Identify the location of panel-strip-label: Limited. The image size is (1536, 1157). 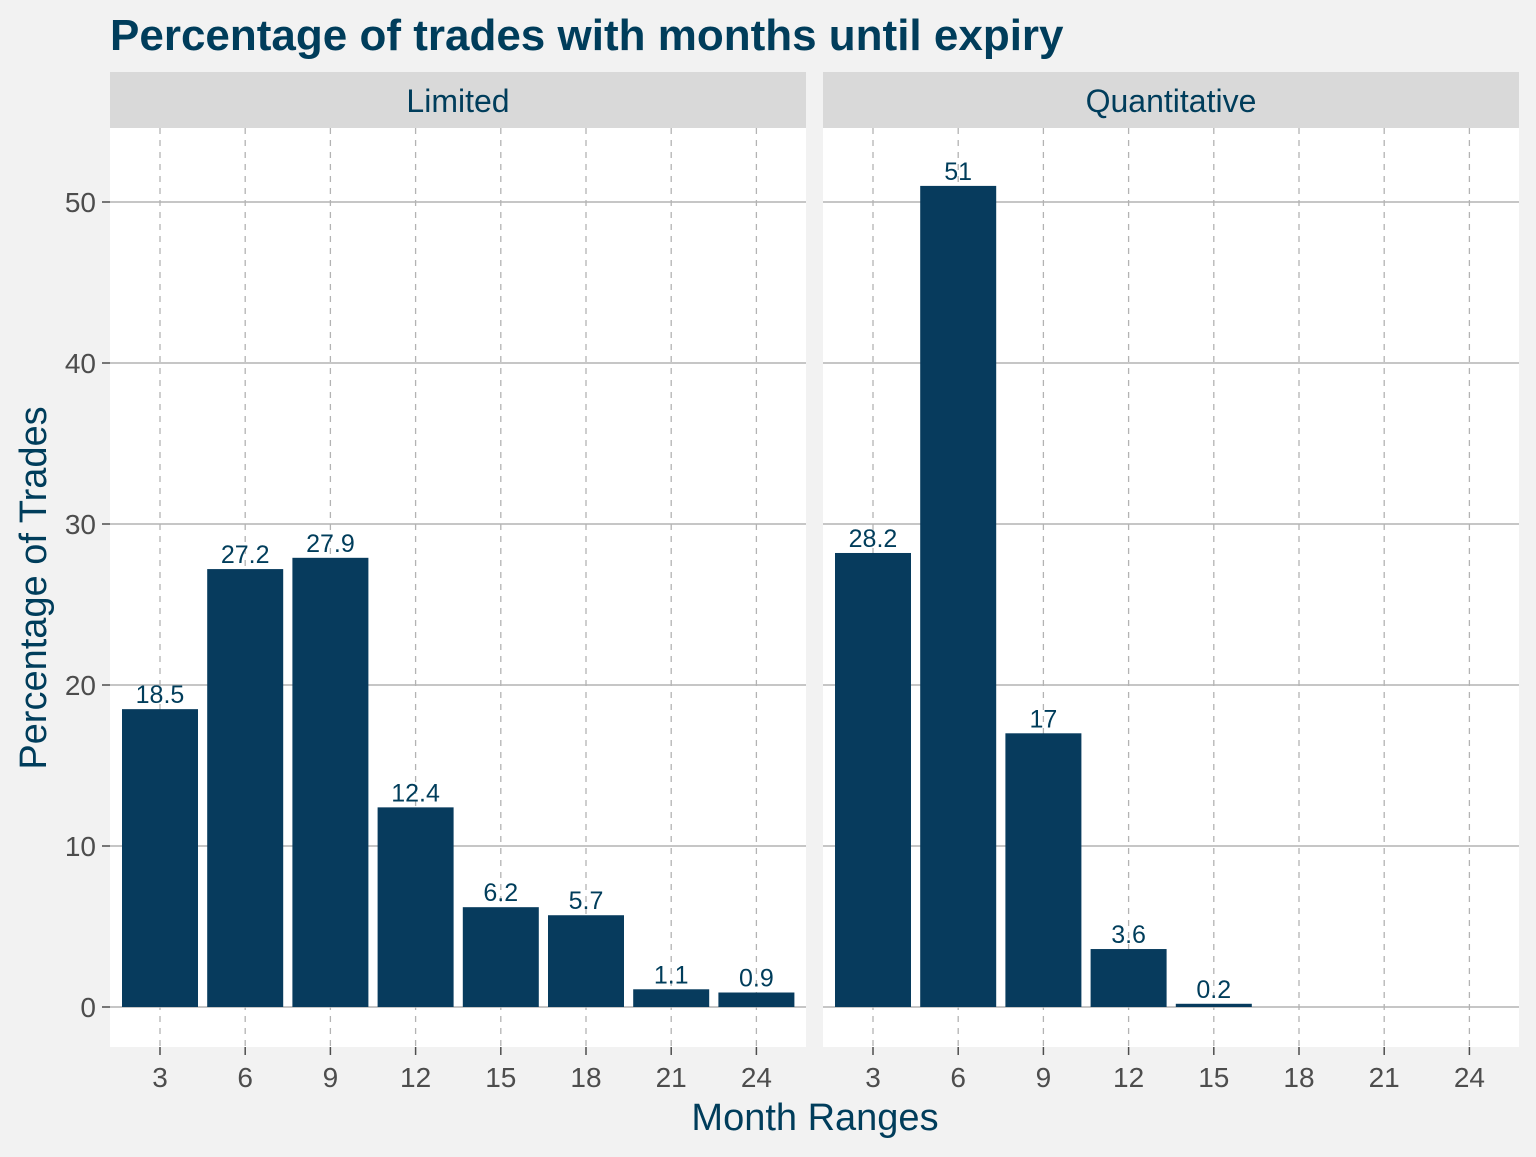
(457, 101).